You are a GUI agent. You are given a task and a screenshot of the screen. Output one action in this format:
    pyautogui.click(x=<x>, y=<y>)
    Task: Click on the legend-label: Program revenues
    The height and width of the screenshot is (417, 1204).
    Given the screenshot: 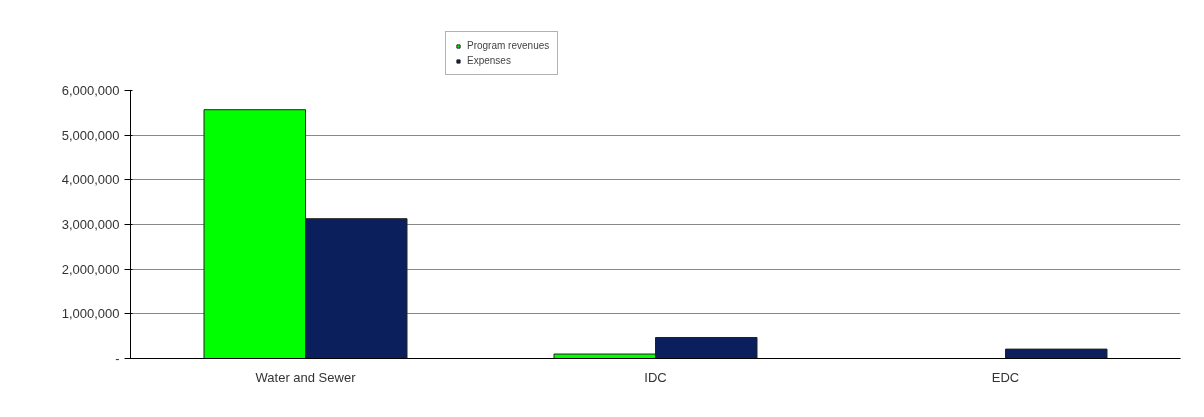 What is the action you would take?
    pyautogui.click(x=508, y=45)
    